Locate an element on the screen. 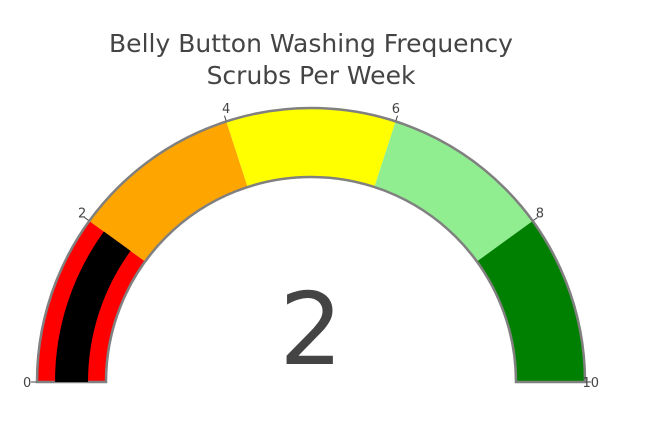 The width and height of the screenshot is (666, 445). gauge-tick-label-3: 6 is located at coordinates (396, 109).